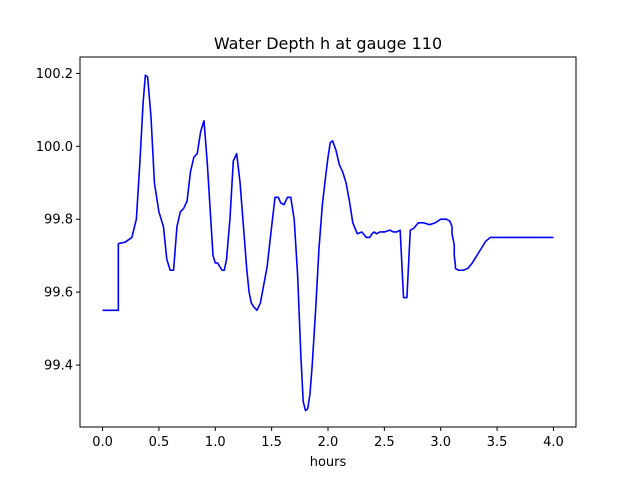 The image size is (640, 480). Describe the element at coordinates (328, 442) in the screenshot. I see `x-tick-label: 2.0` at that location.